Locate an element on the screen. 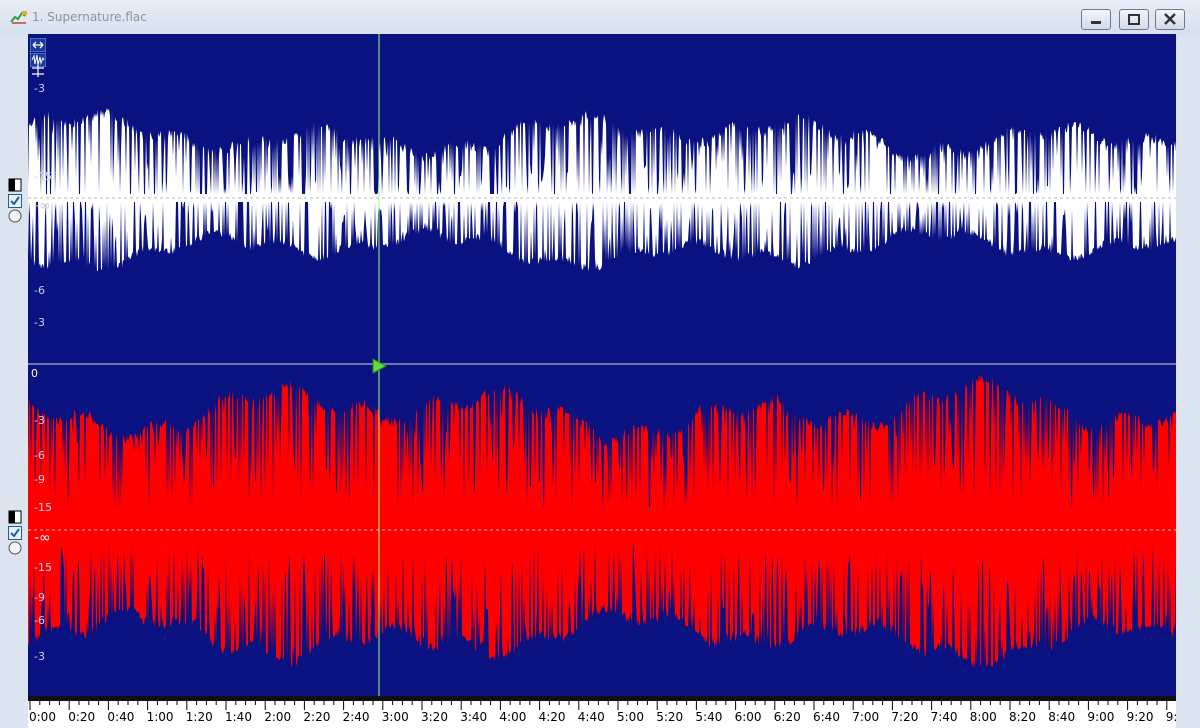  close-icon is located at coordinates (1170, 19).